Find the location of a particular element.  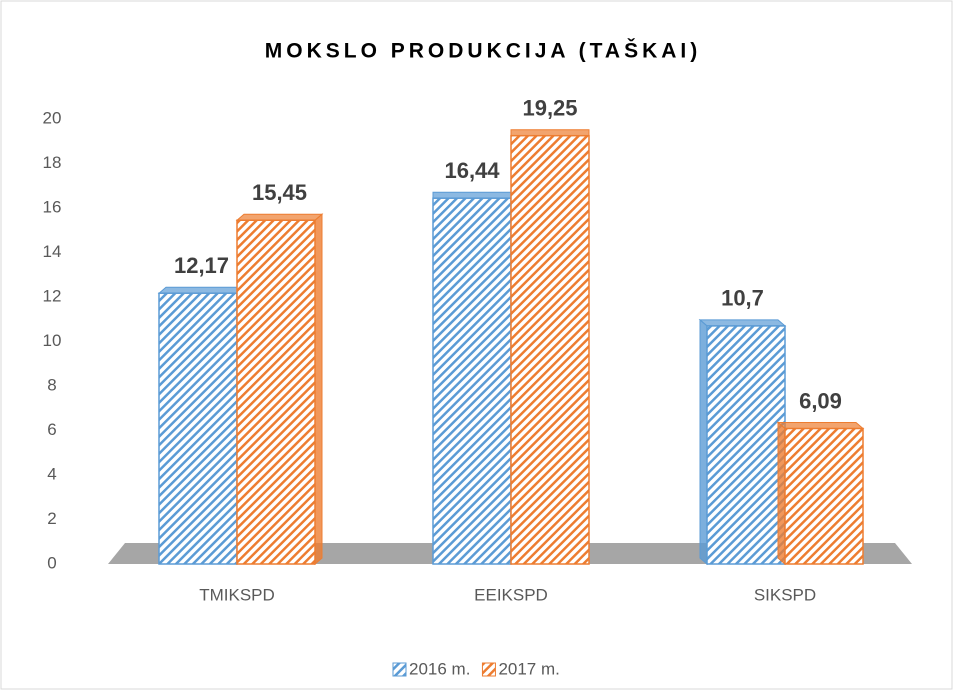

legend-label: 2017 m. is located at coordinates (528, 668).